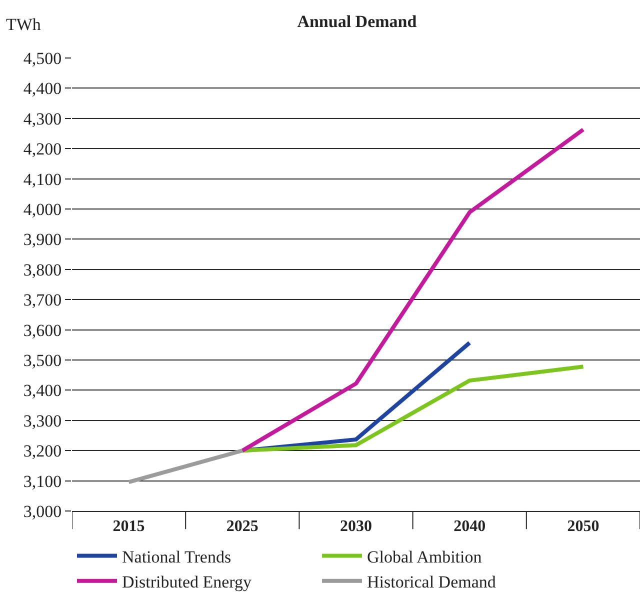 This screenshot has width=642, height=611. I want to click on y-tick-label: 4,300, so click(42, 118).